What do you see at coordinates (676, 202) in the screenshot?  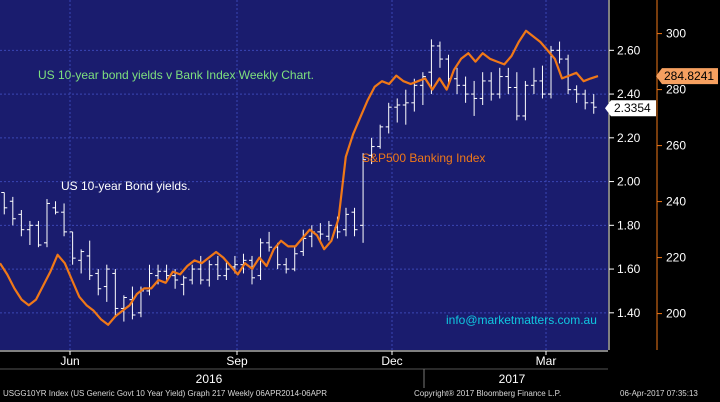 I see `right-tick-label: 240` at bounding box center [676, 202].